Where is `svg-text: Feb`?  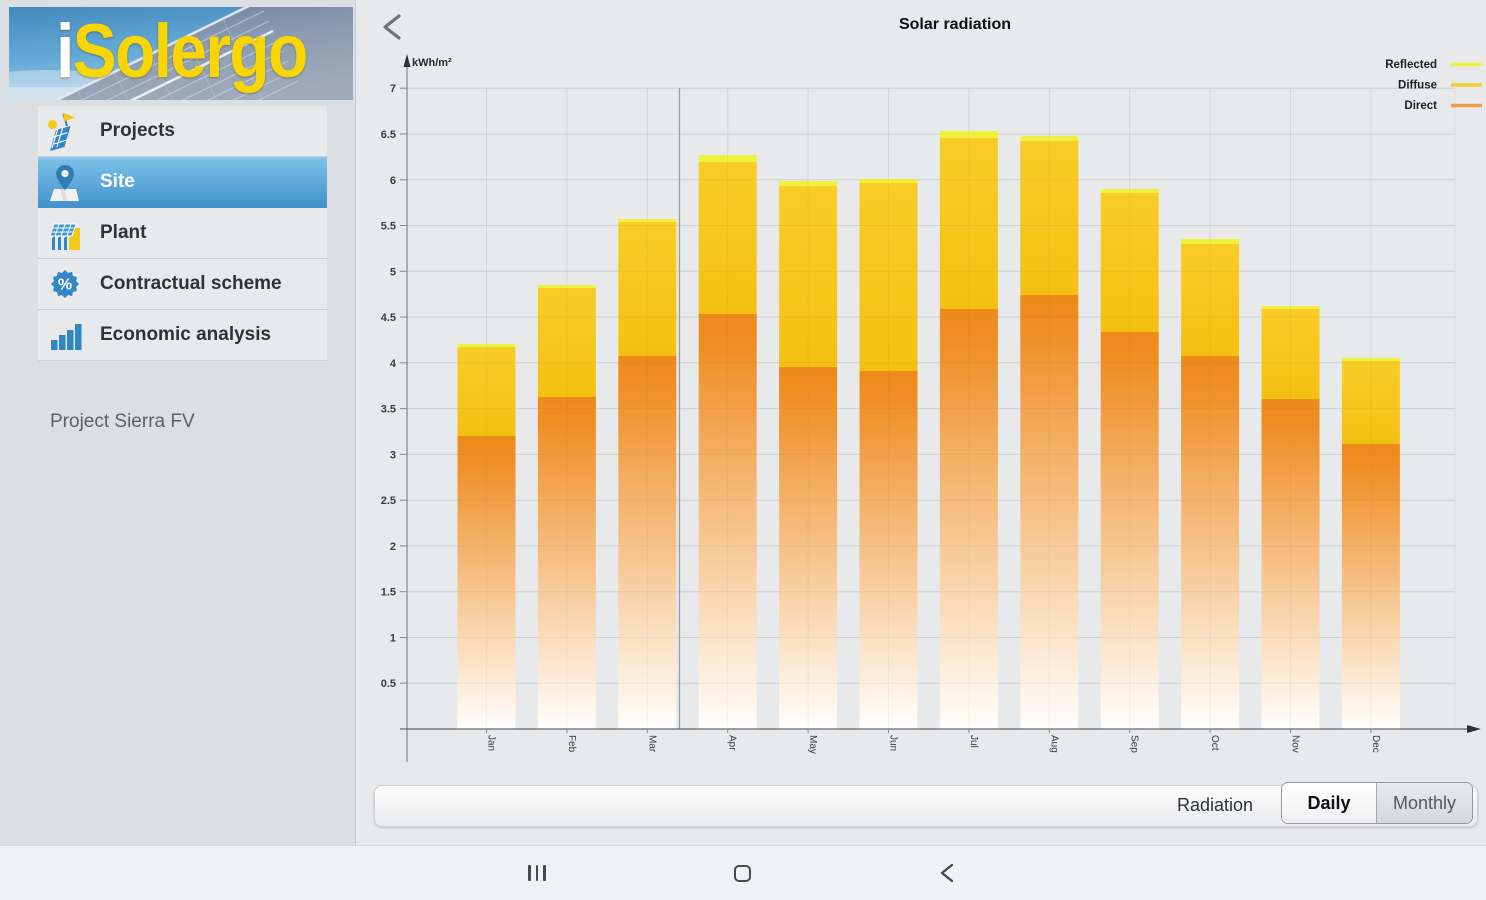 svg-text: Feb is located at coordinates (571, 744).